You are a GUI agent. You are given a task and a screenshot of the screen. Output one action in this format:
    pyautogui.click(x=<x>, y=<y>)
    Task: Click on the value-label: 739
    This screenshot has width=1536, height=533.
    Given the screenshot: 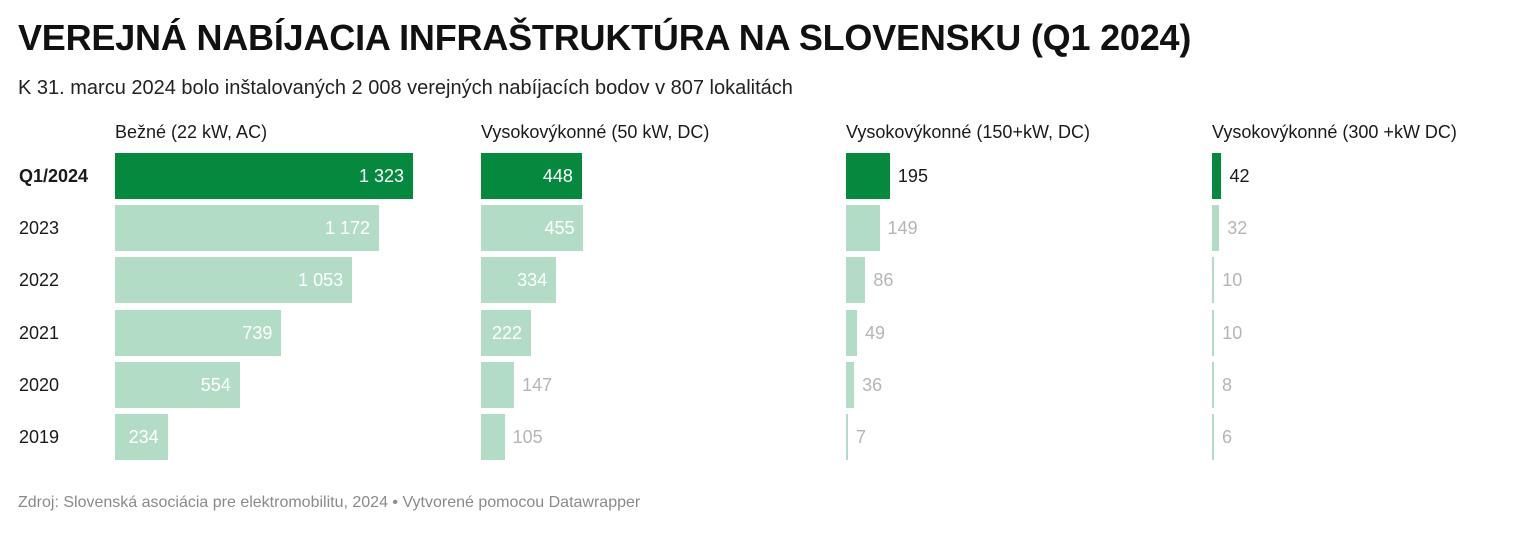 What is the action you would take?
    pyautogui.click(x=257, y=332)
    